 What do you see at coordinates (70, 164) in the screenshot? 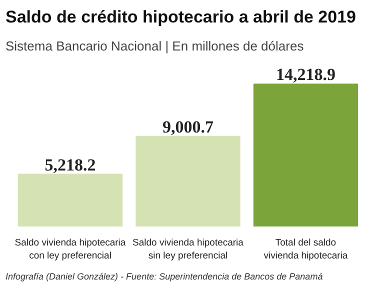
I see `data-label: 5,218.2` at bounding box center [70, 164].